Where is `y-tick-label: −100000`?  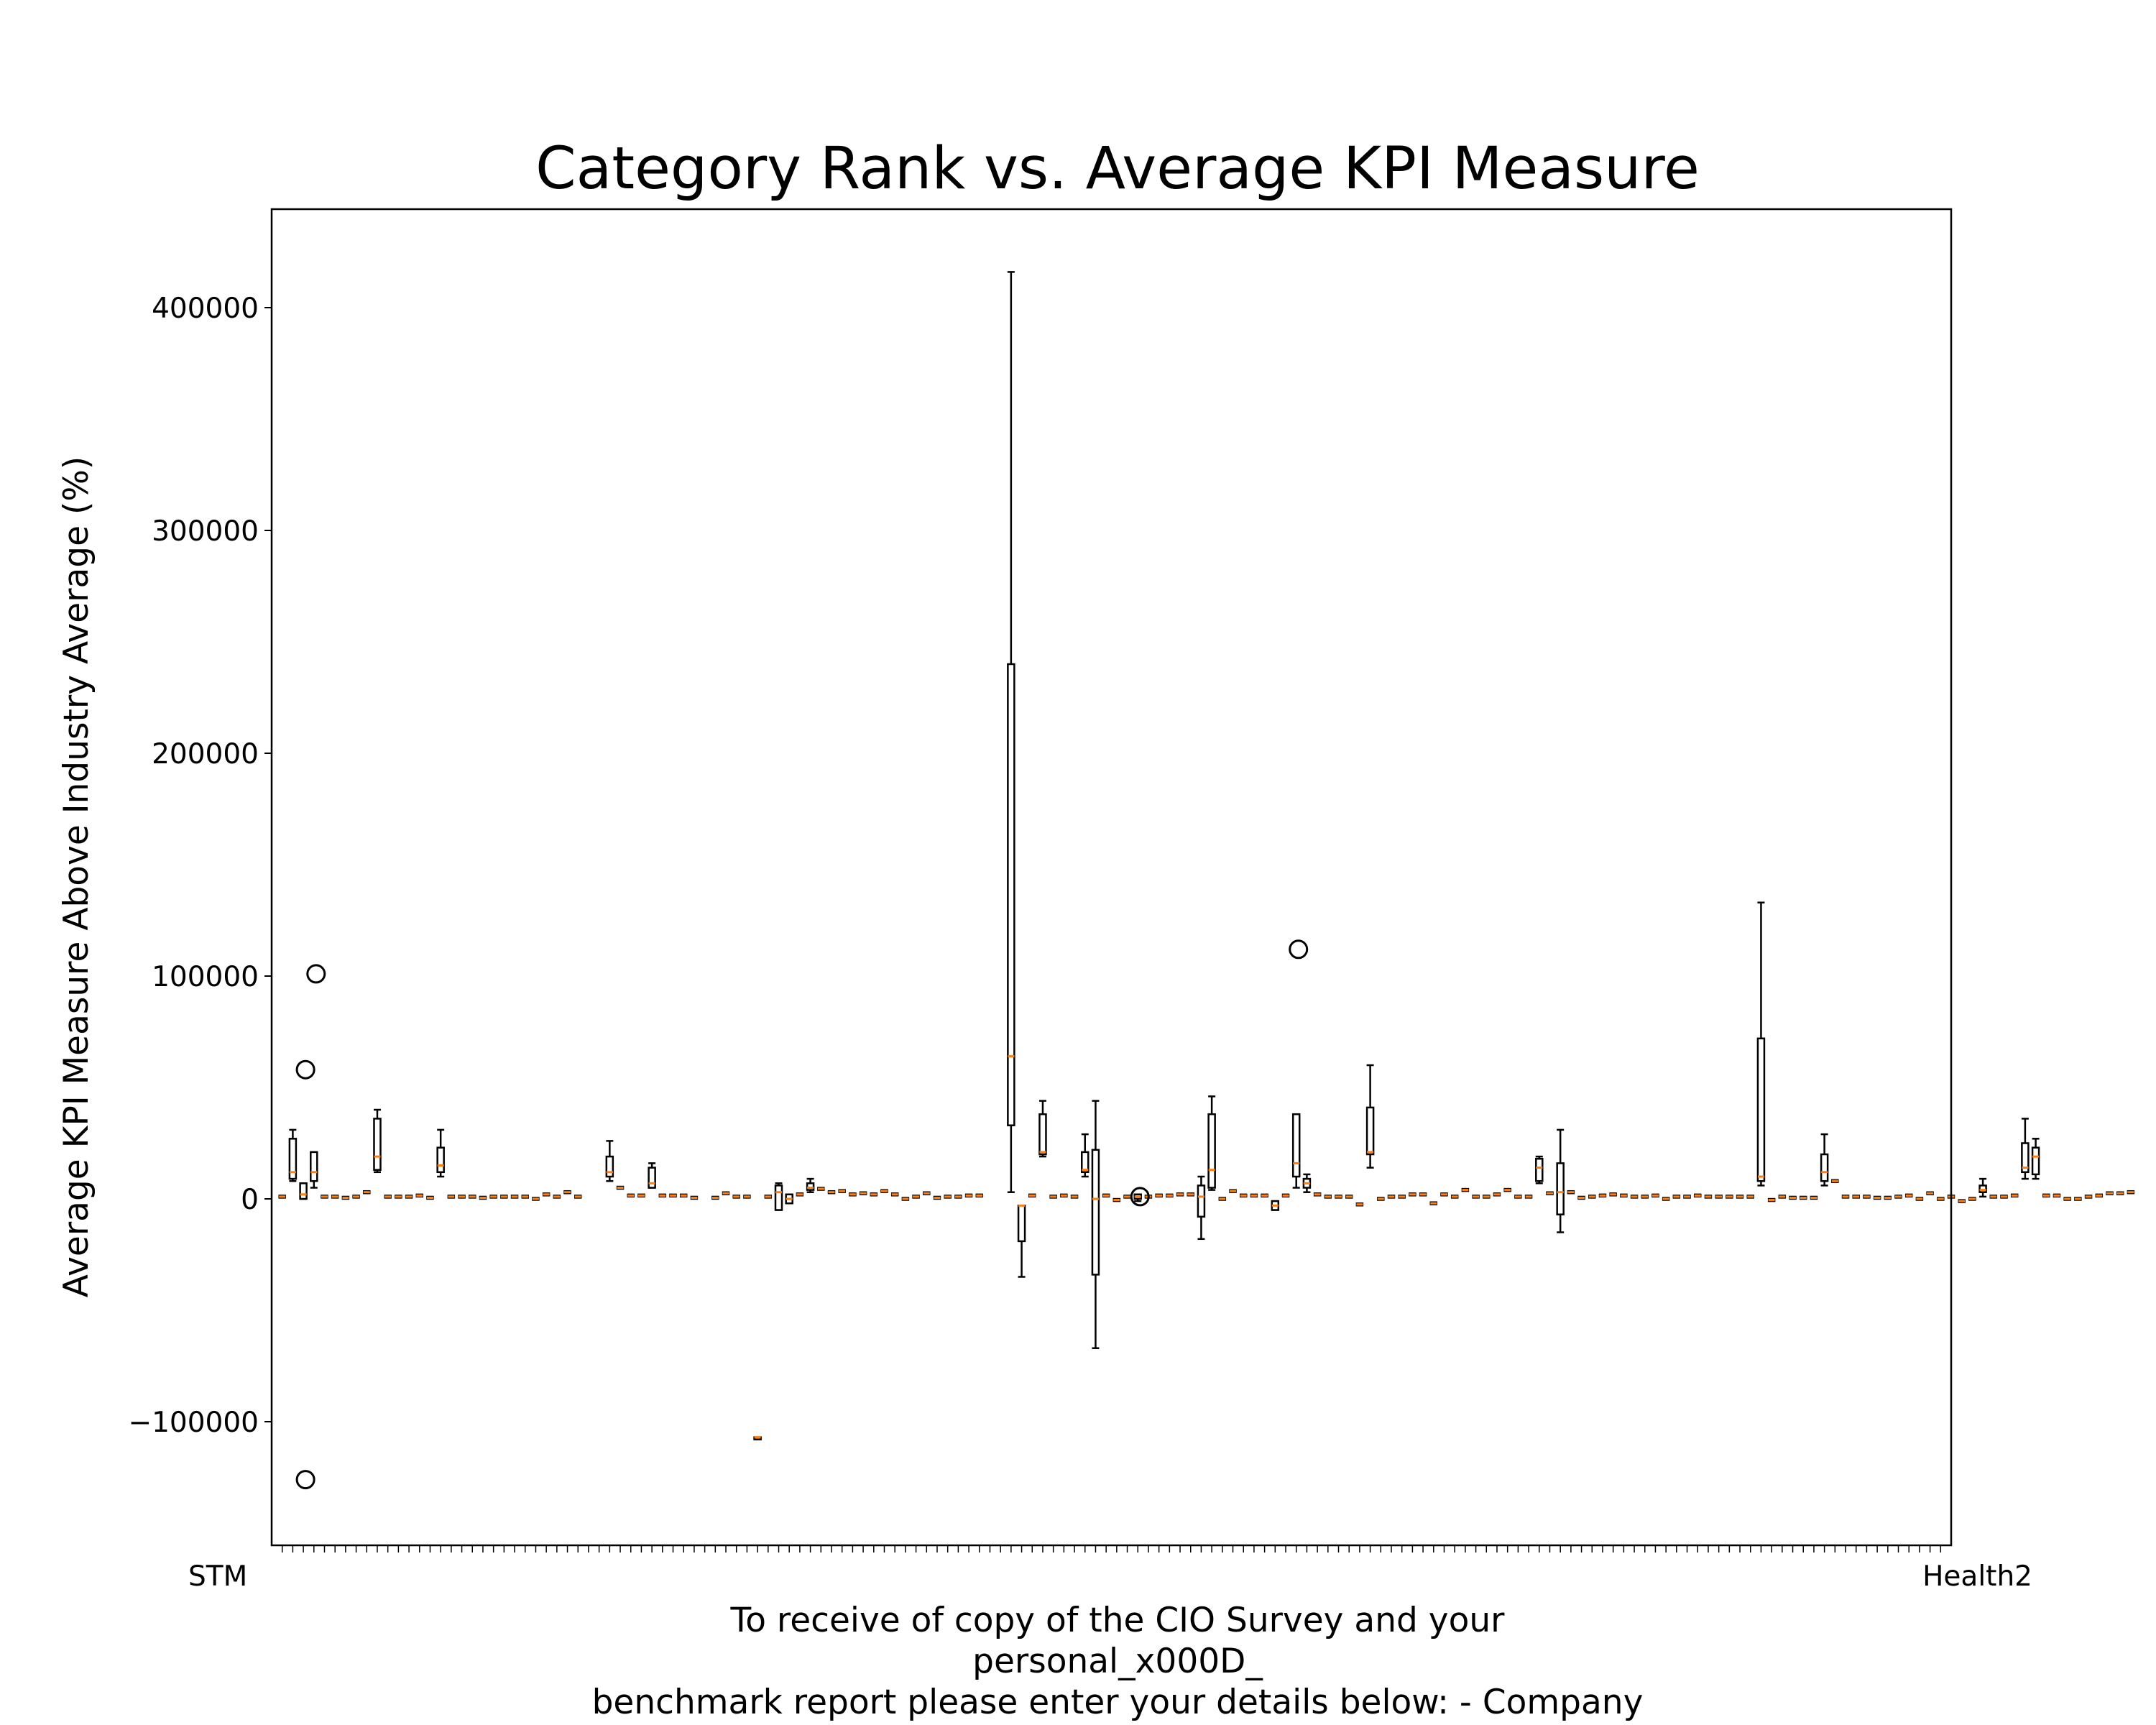
y-tick-label: −100000 is located at coordinates (194, 1423).